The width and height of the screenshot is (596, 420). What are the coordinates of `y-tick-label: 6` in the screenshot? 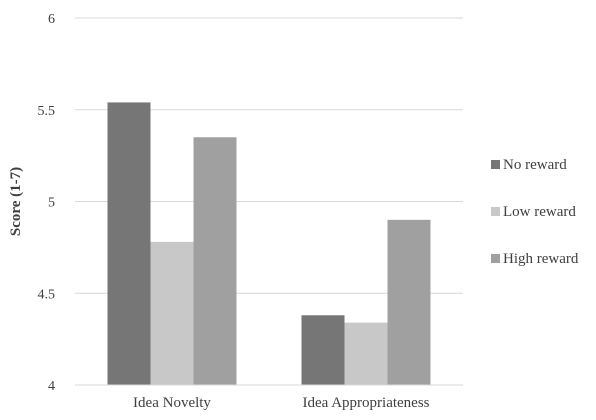 It's located at (51, 19).